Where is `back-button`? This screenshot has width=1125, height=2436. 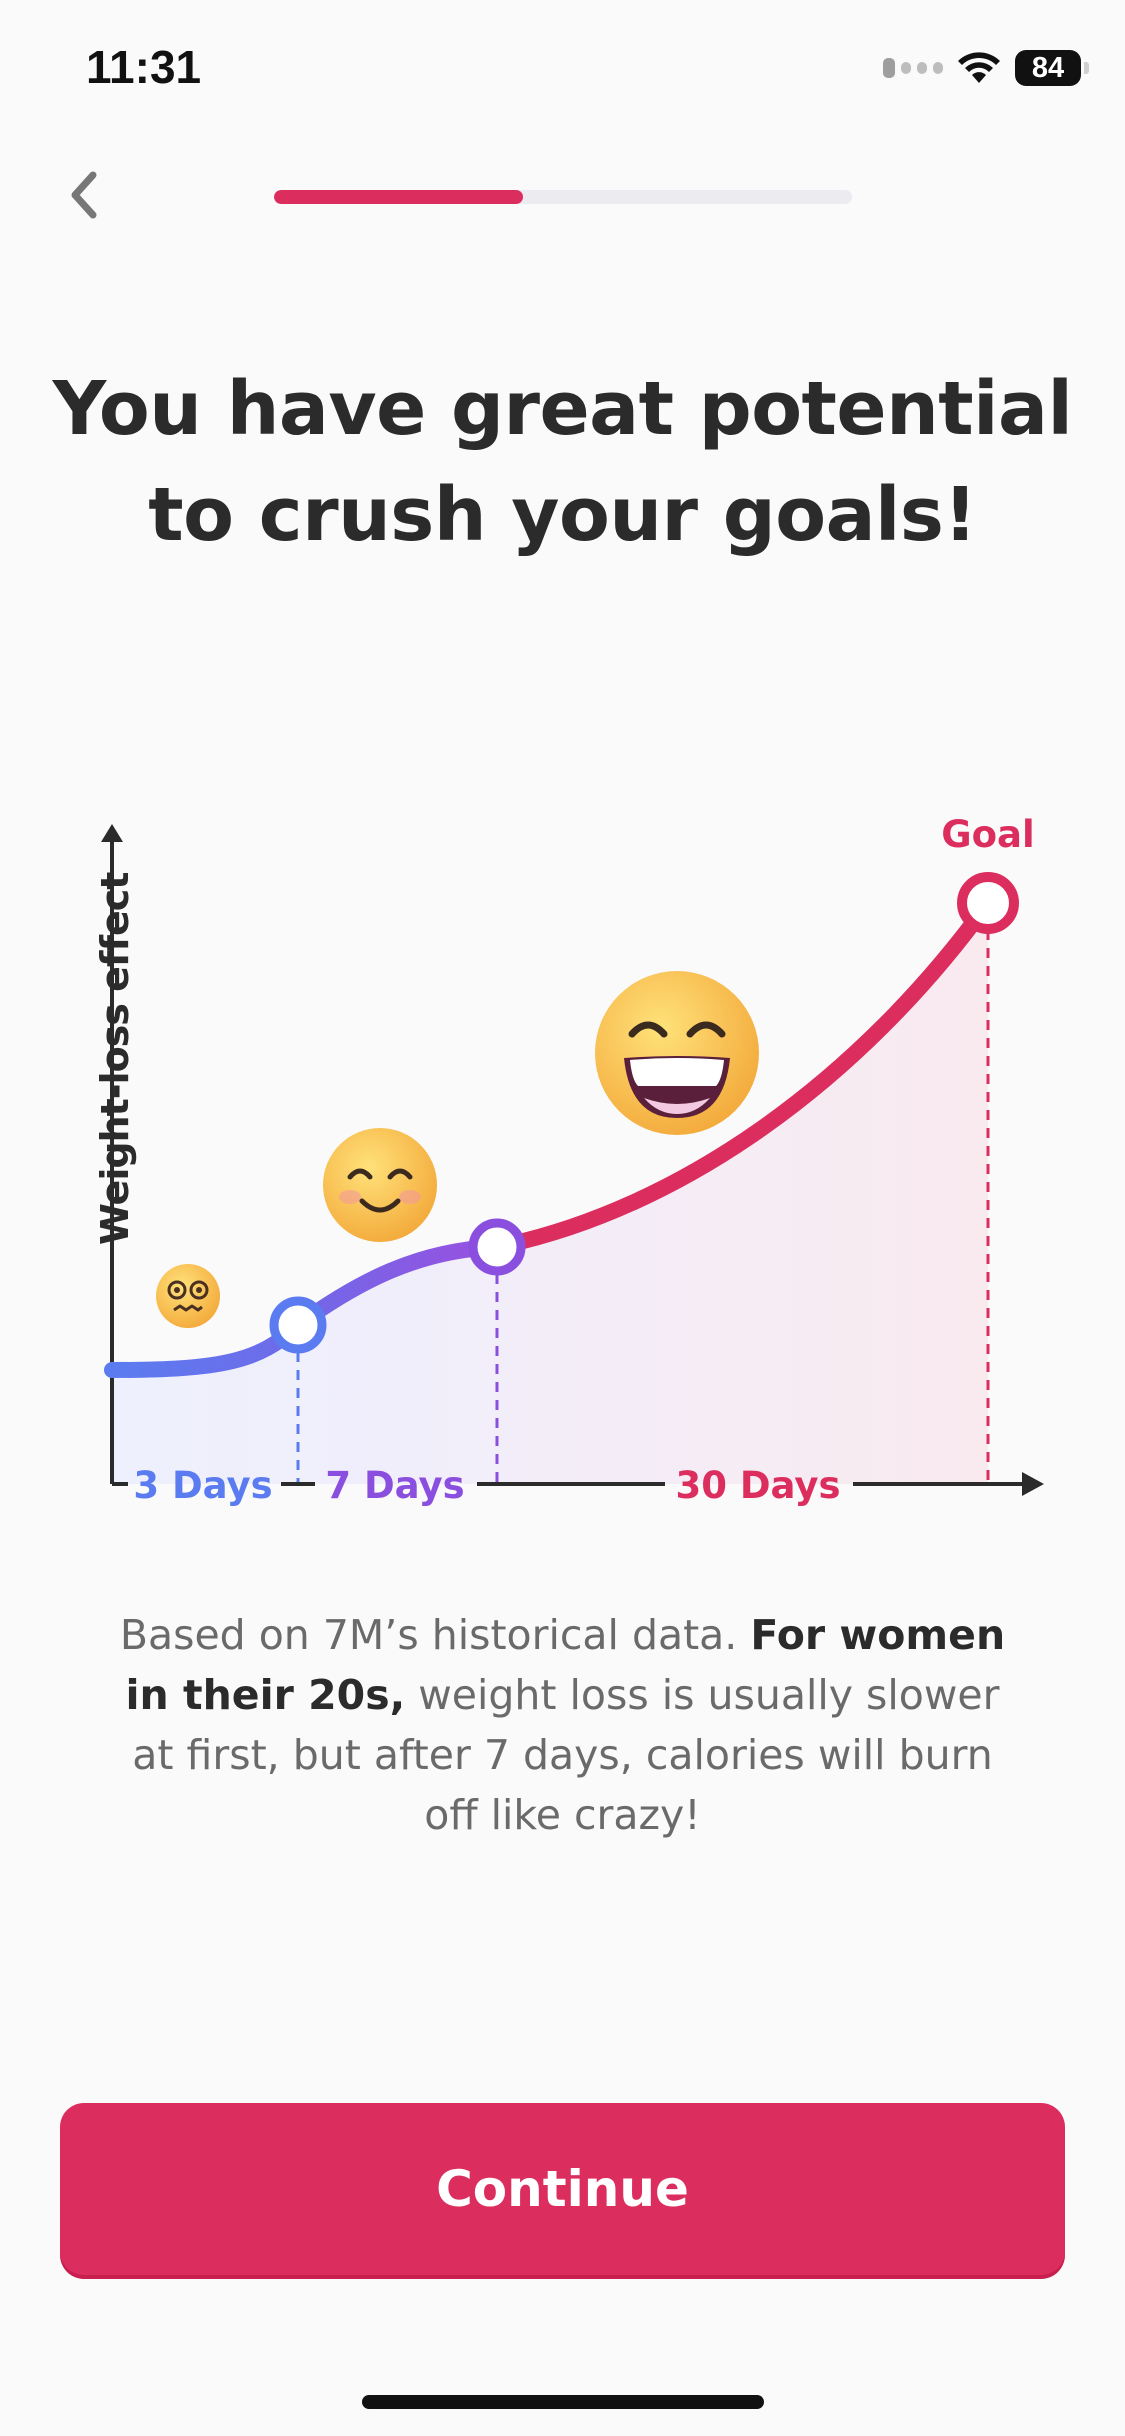 back-button is located at coordinates (84, 195).